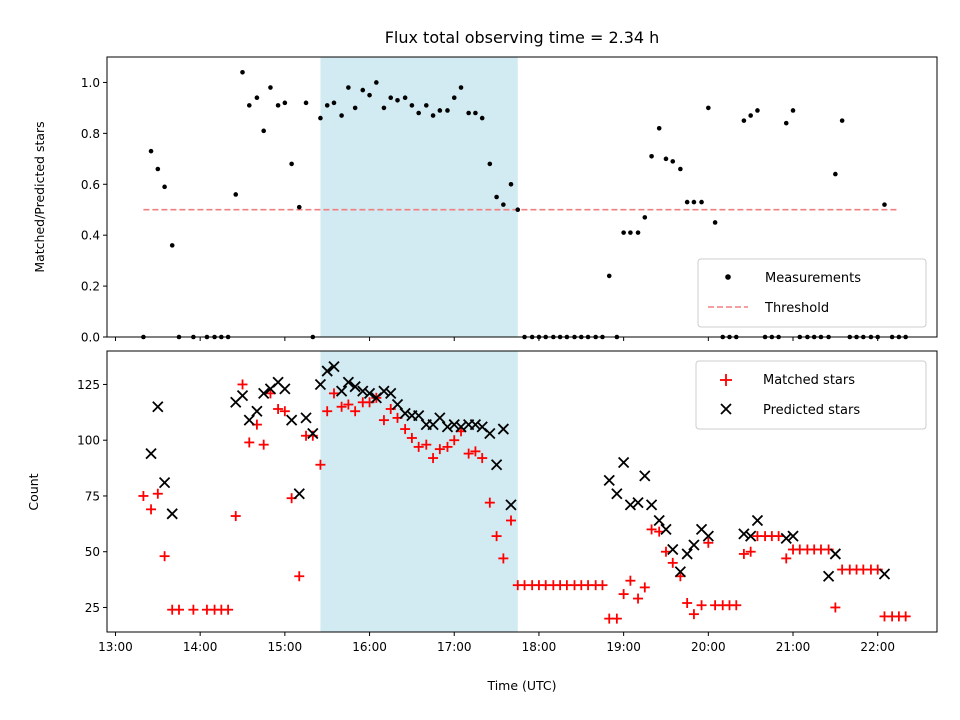  Describe the element at coordinates (92, 608) in the screenshot. I see `y-tick-label: 25` at that location.